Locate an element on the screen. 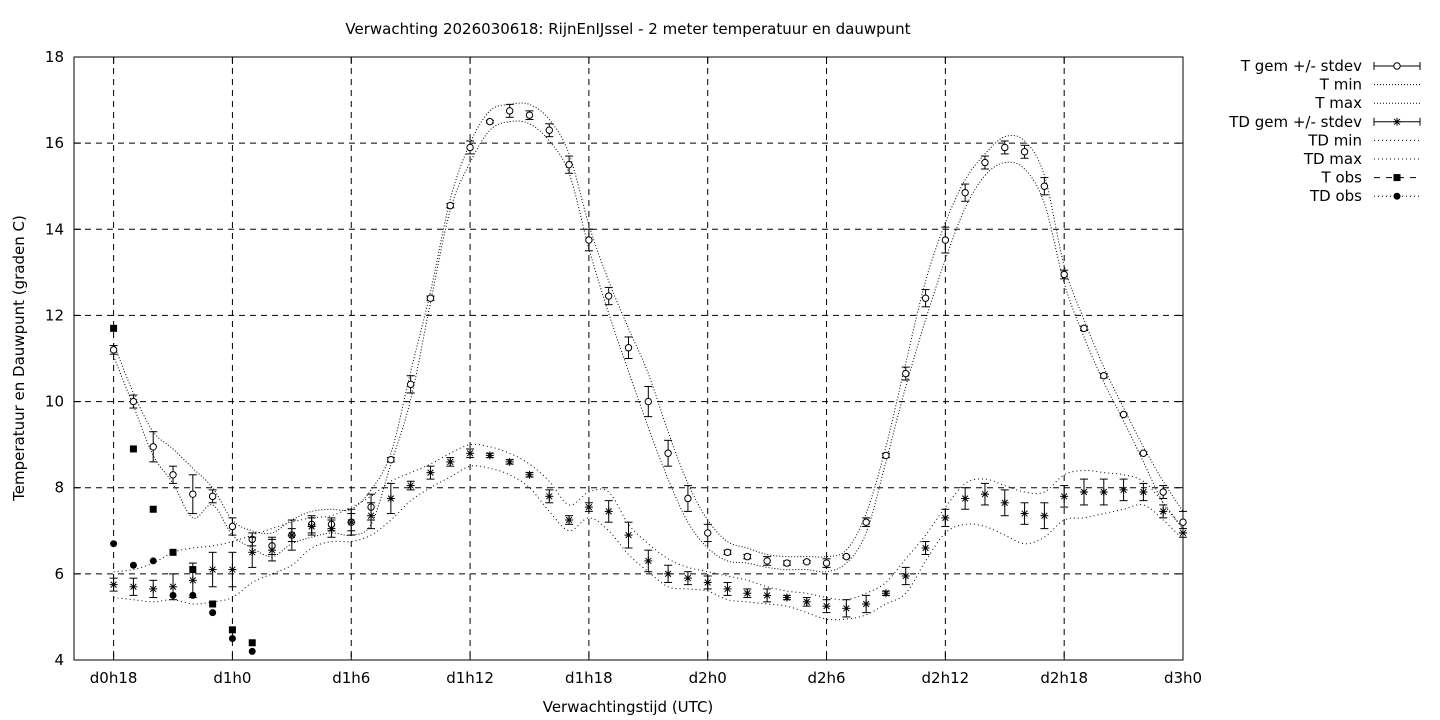 The width and height of the screenshot is (1440, 720). y-tick-label: 12 is located at coordinates (54, 315).